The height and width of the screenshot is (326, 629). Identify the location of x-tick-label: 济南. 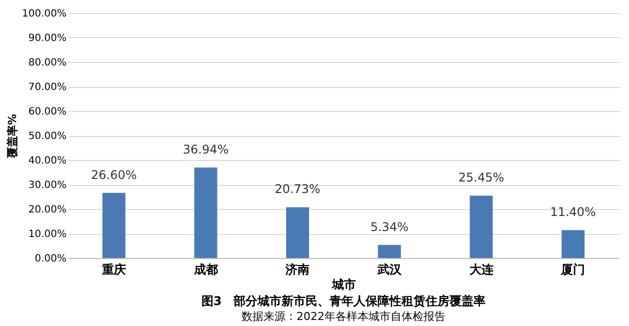
(297, 269).